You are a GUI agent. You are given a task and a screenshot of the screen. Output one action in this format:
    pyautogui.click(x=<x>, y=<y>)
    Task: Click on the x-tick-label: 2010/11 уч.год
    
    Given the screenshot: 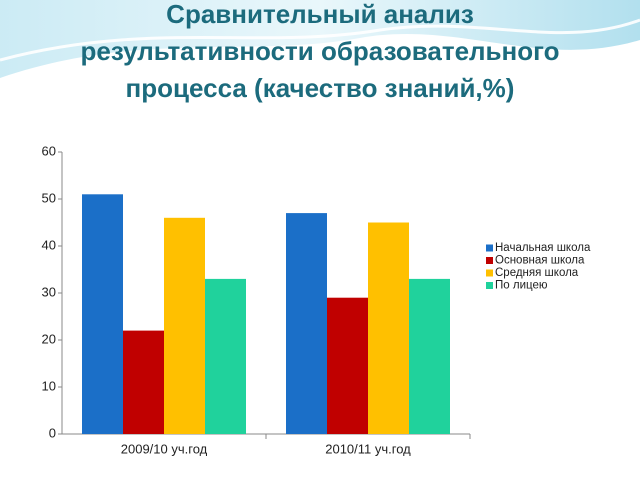 What is the action you would take?
    pyautogui.click(x=368, y=448)
    